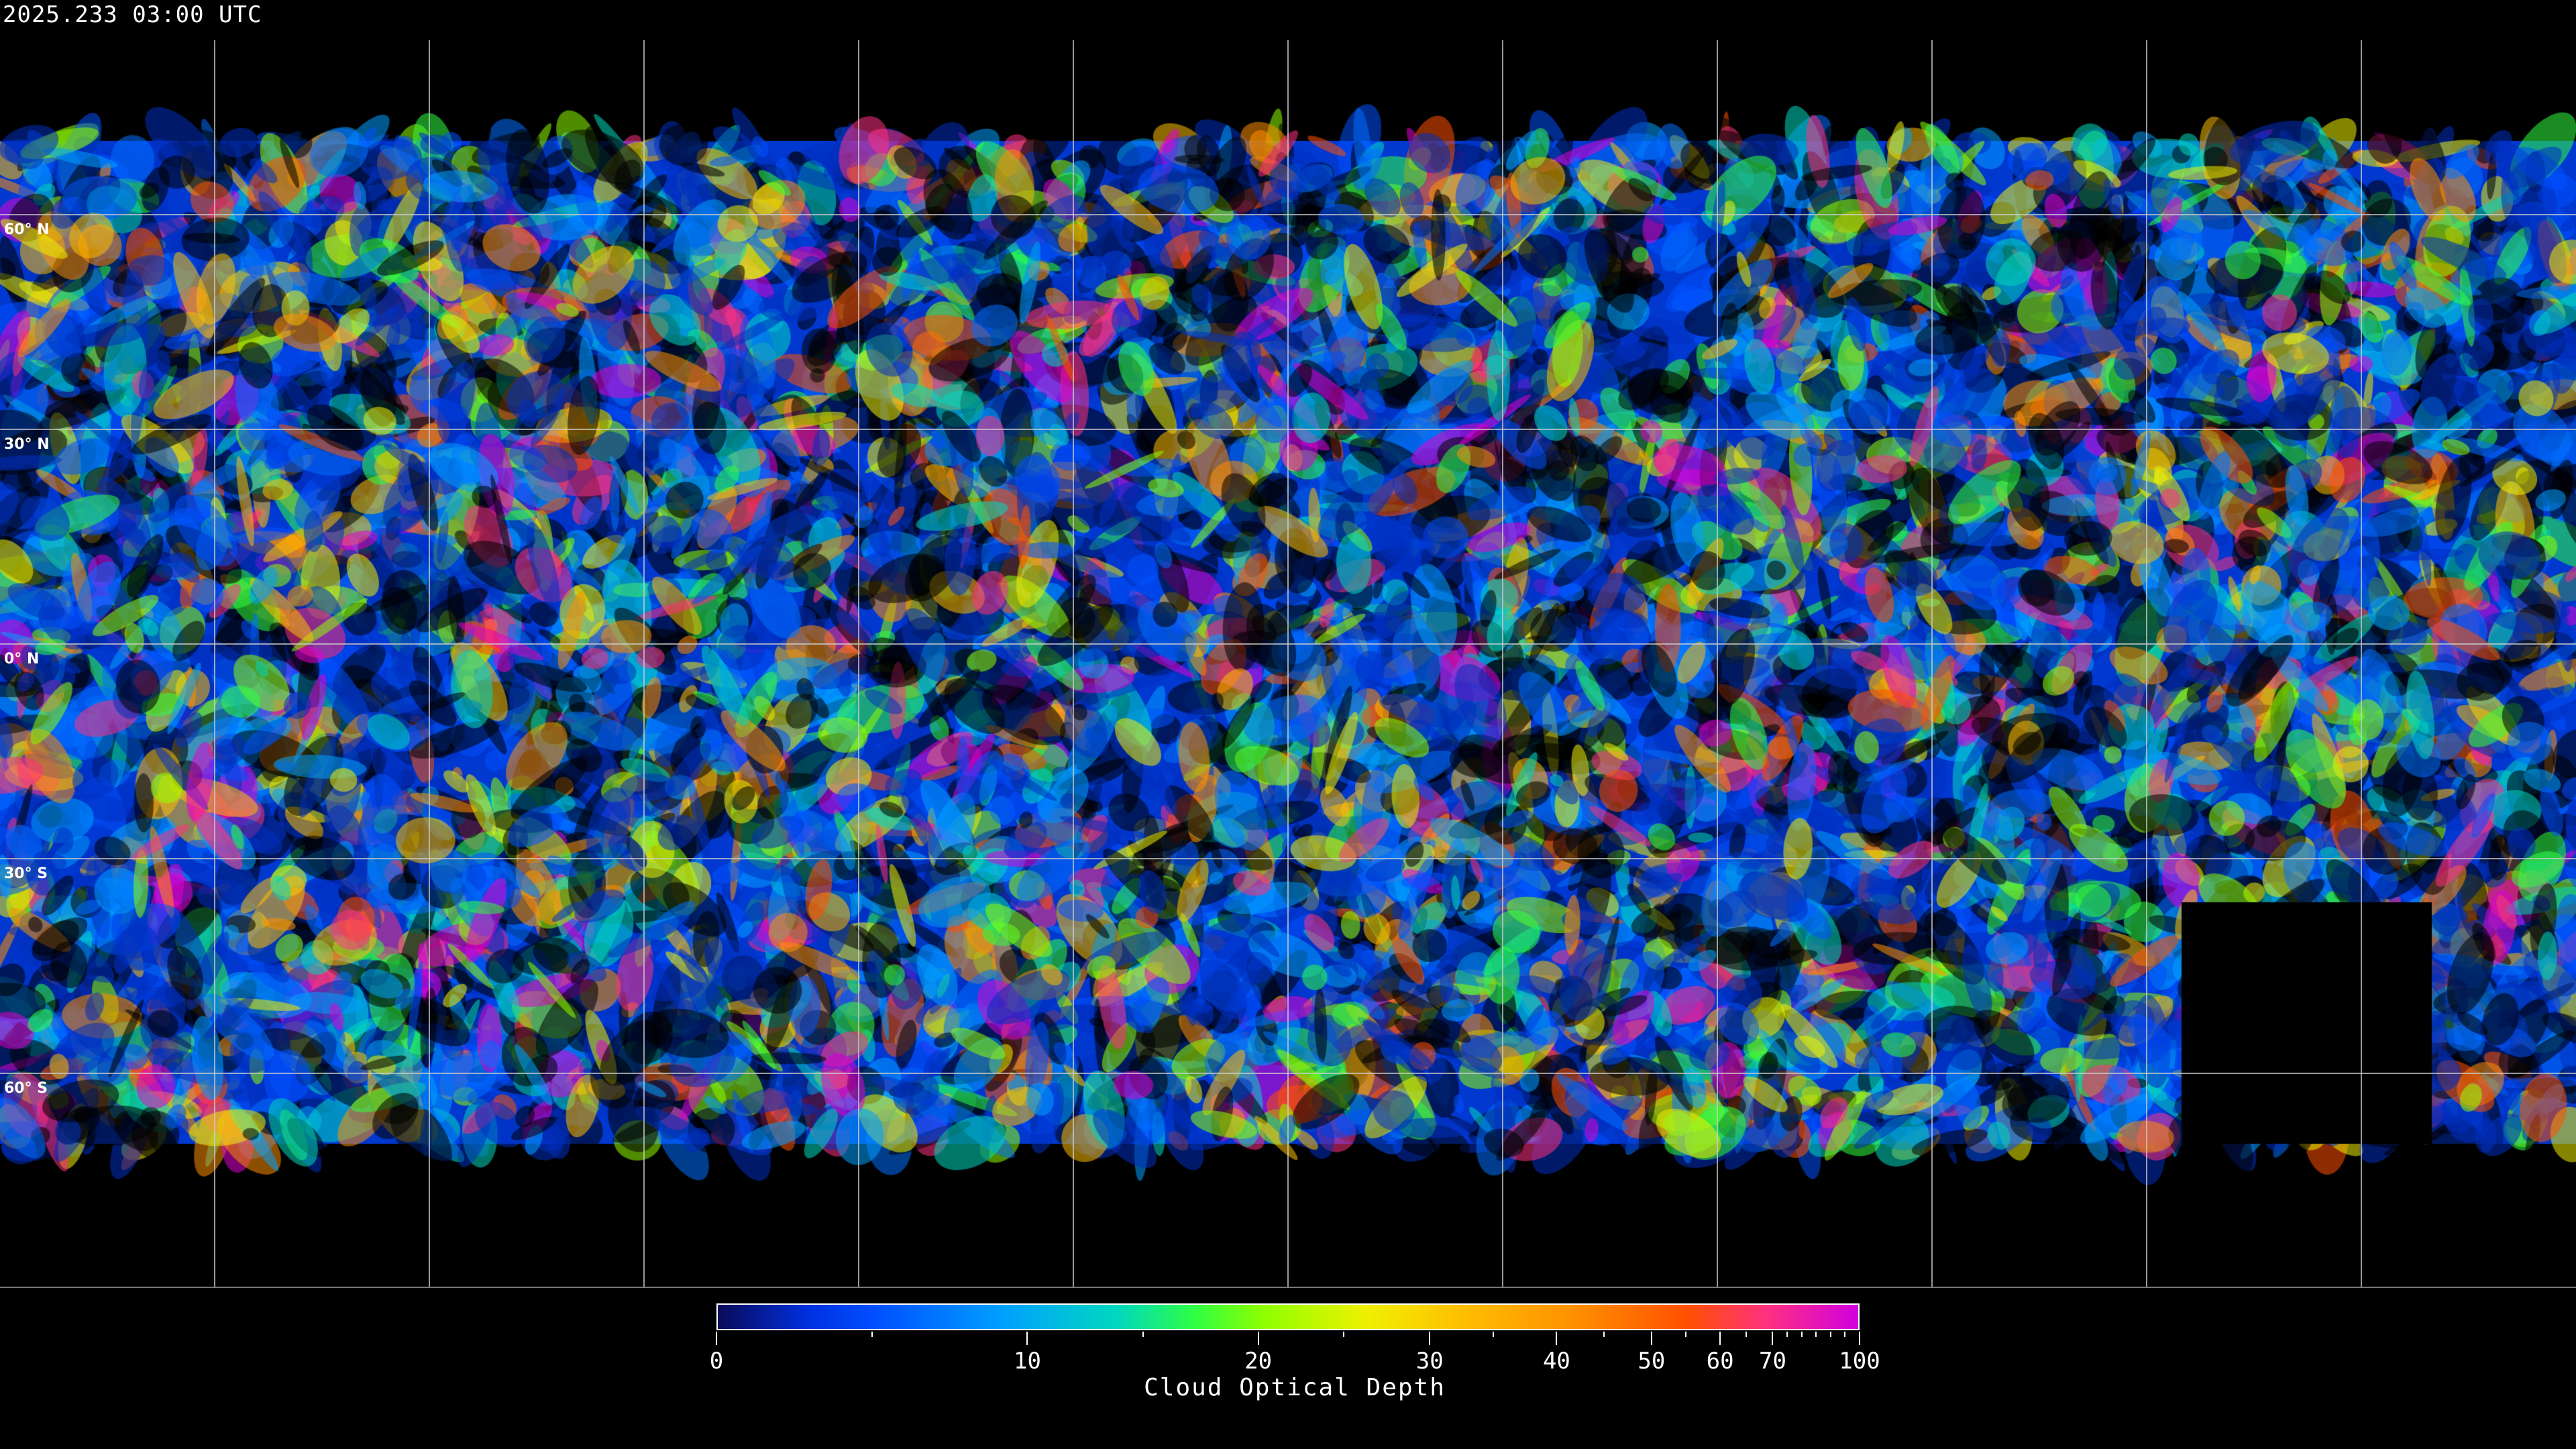 This screenshot has height=1449, width=2576. I want to click on colorbar-tick-label: 70, so click(1772, 1361).